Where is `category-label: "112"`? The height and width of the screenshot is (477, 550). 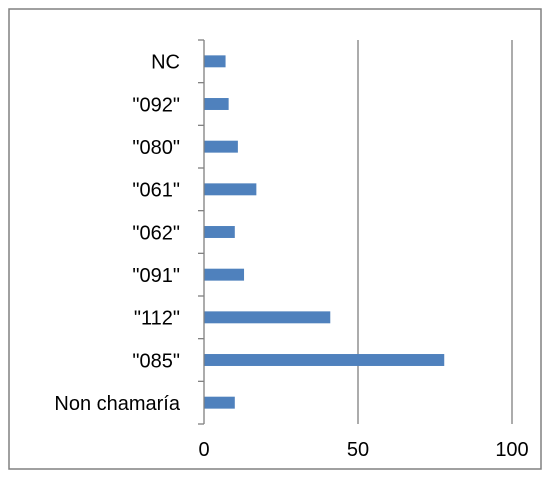
category-label: "112" is located at coordinates (157, 319).